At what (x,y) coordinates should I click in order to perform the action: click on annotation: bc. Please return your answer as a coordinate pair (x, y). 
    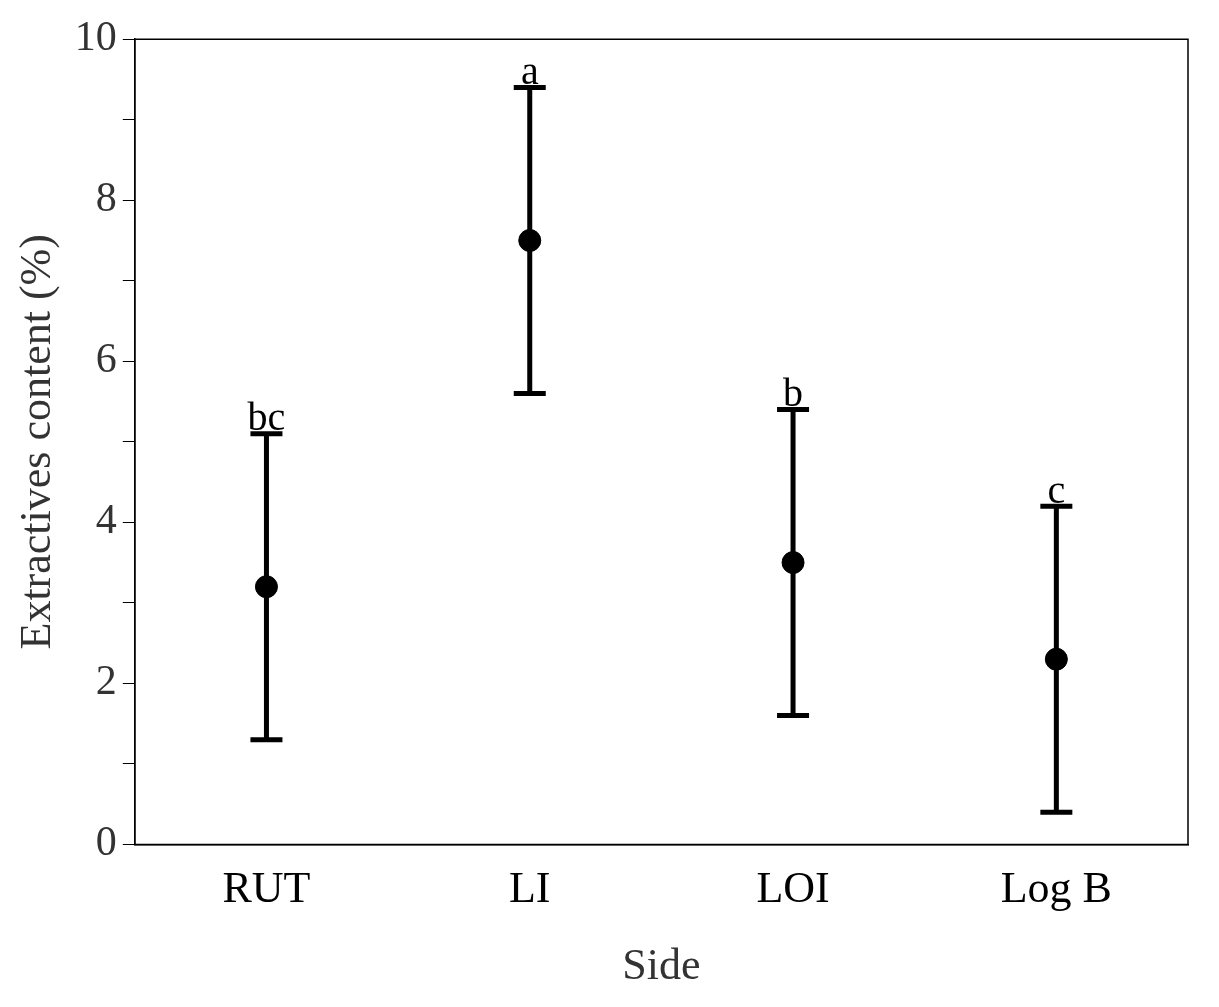
    Looking at the image, I should click on (266, 417).